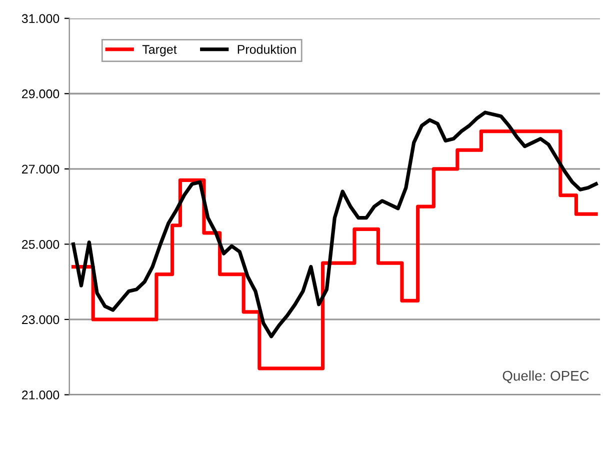  What do you see at coordinates (545, 377) in the screenshot?
I see `annotation: Quelle: OPEC` at bounding box center [545, 377].